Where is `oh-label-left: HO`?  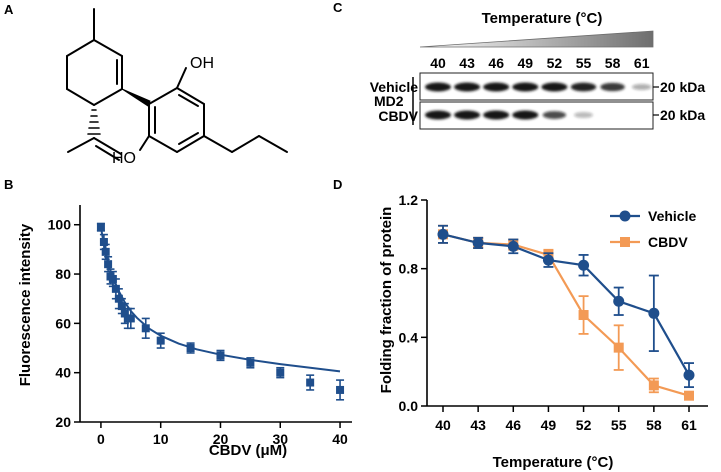
oh-label-left: HO is located at coordinates (124, 158).